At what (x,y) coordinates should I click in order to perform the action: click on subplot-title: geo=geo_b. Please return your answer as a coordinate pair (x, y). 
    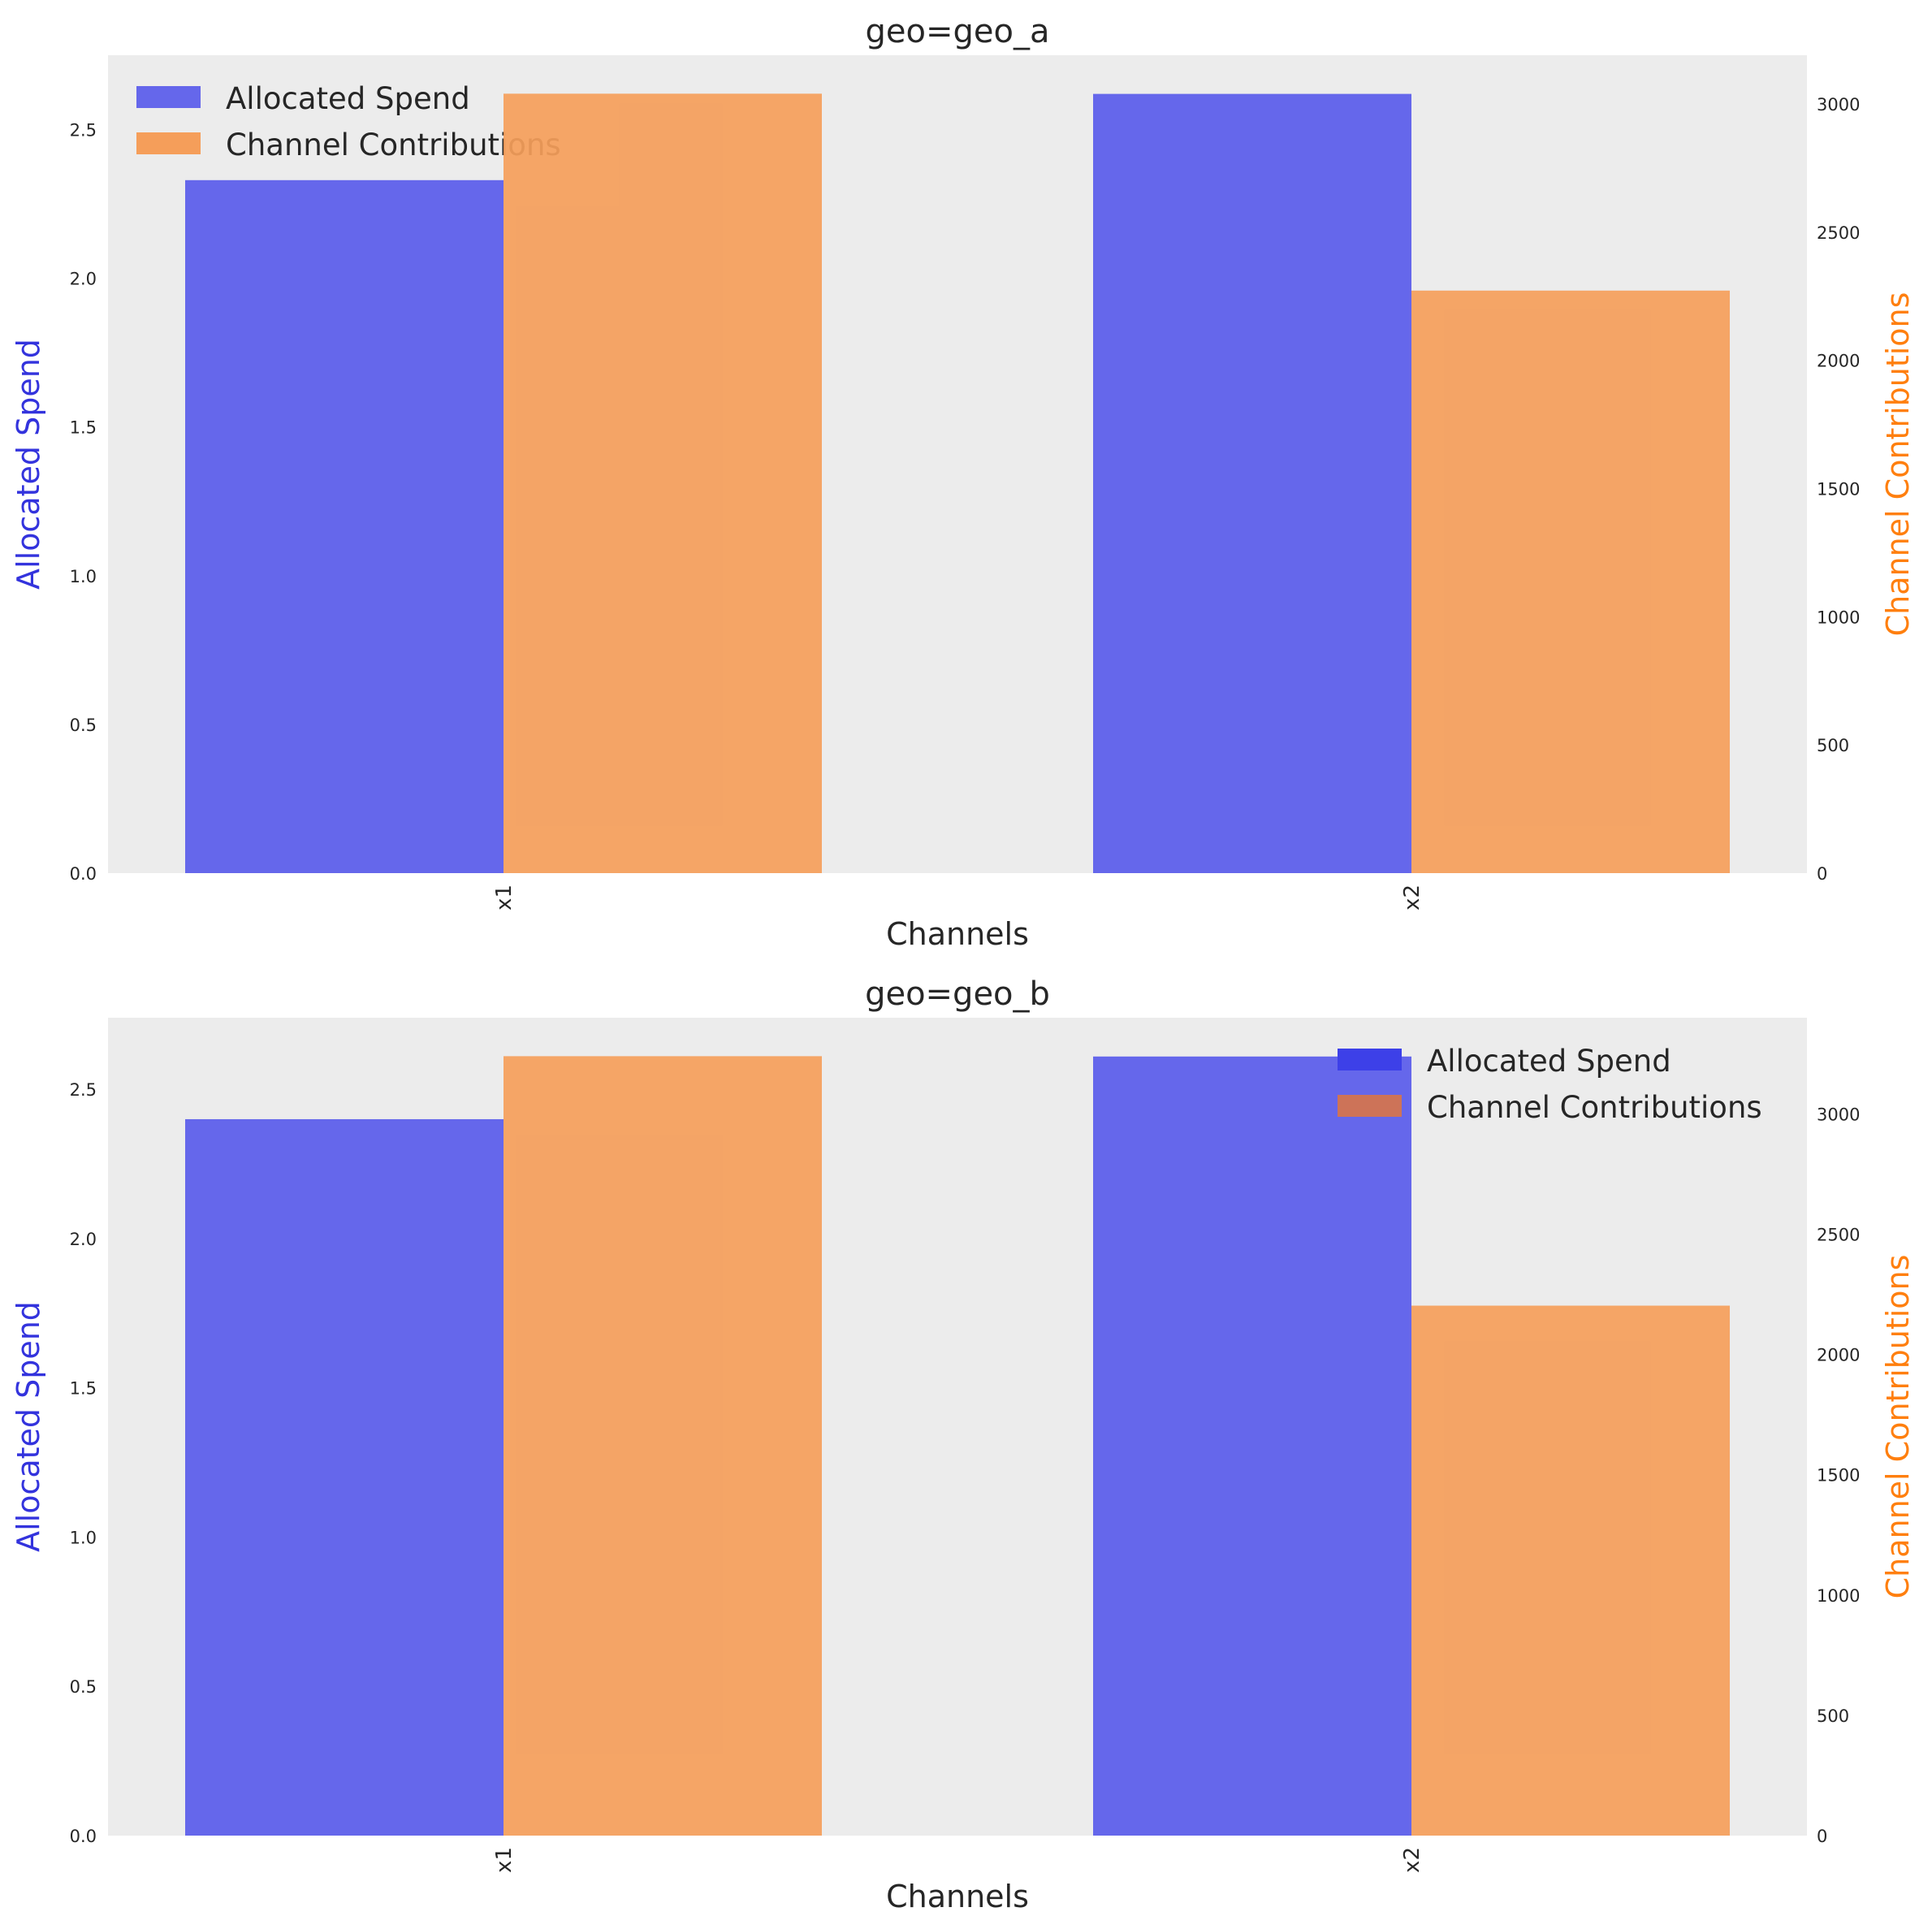
    Looking at the image, I should click on (957, 994).